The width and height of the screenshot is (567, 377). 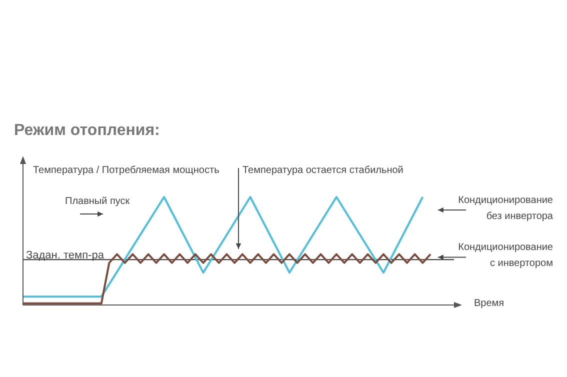 What do you see at coordinates (65, 255) in the screenshot?
I see `ref-line-label: Задан. темп-ра` at bounding box center [65, 255].